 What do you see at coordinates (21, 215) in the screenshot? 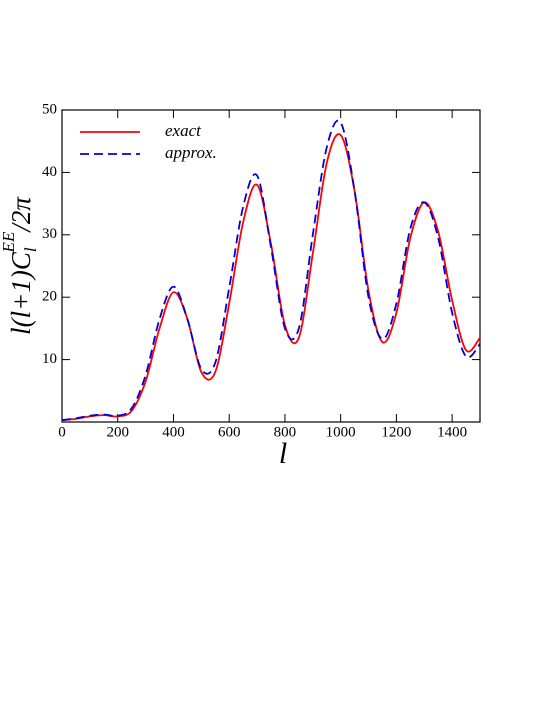
I see `y-label-tail: /2π` at bounding box center [21, 215].